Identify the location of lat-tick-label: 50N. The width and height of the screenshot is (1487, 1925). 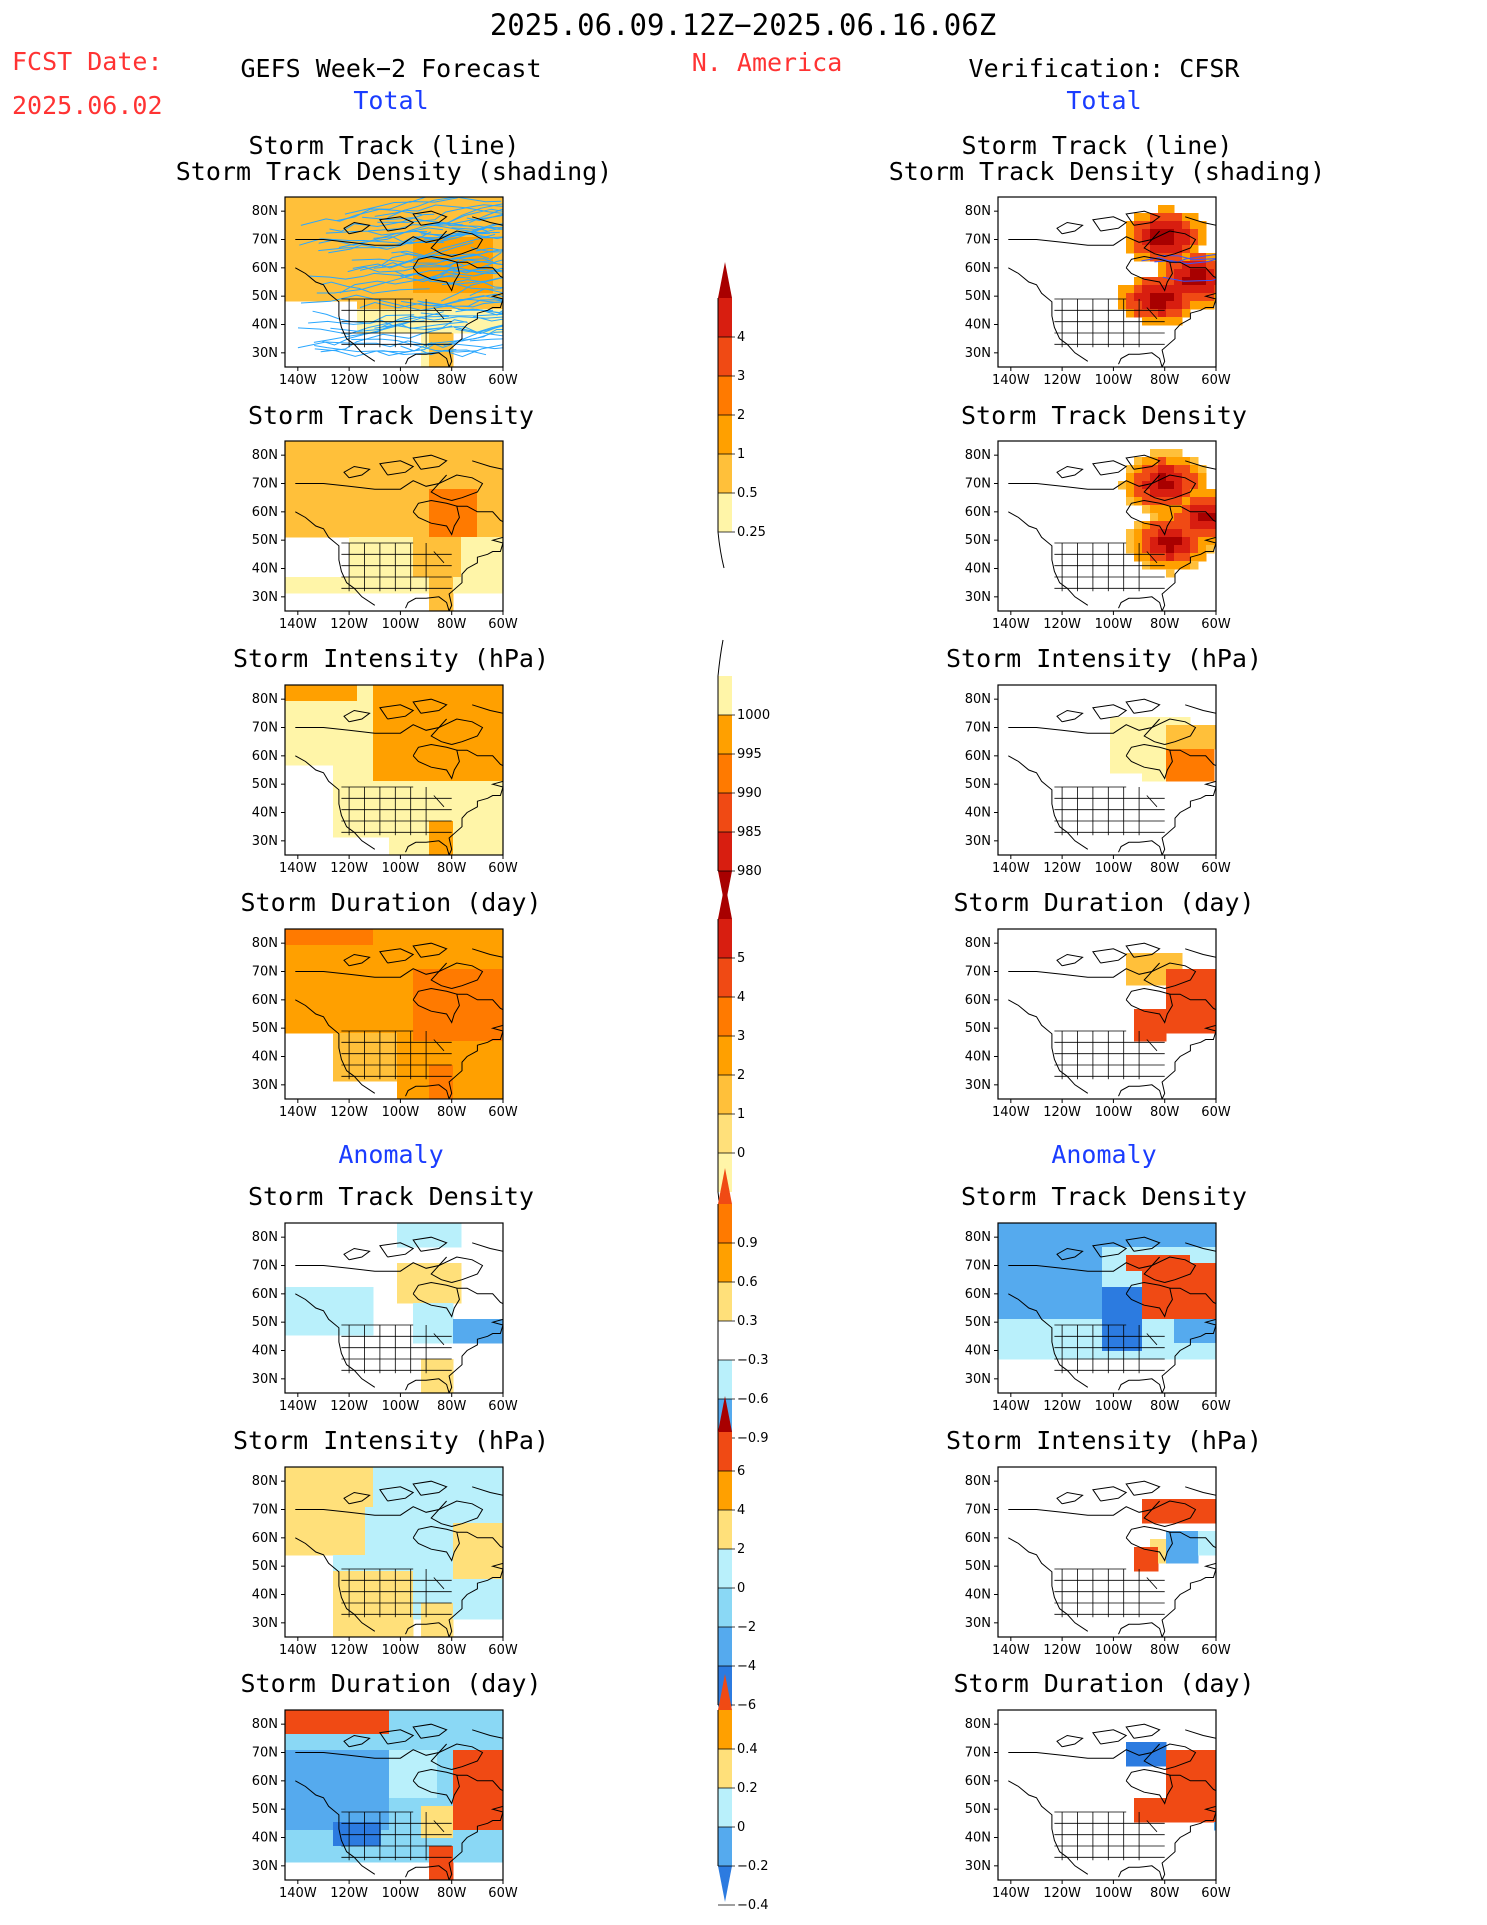
(265, 784).